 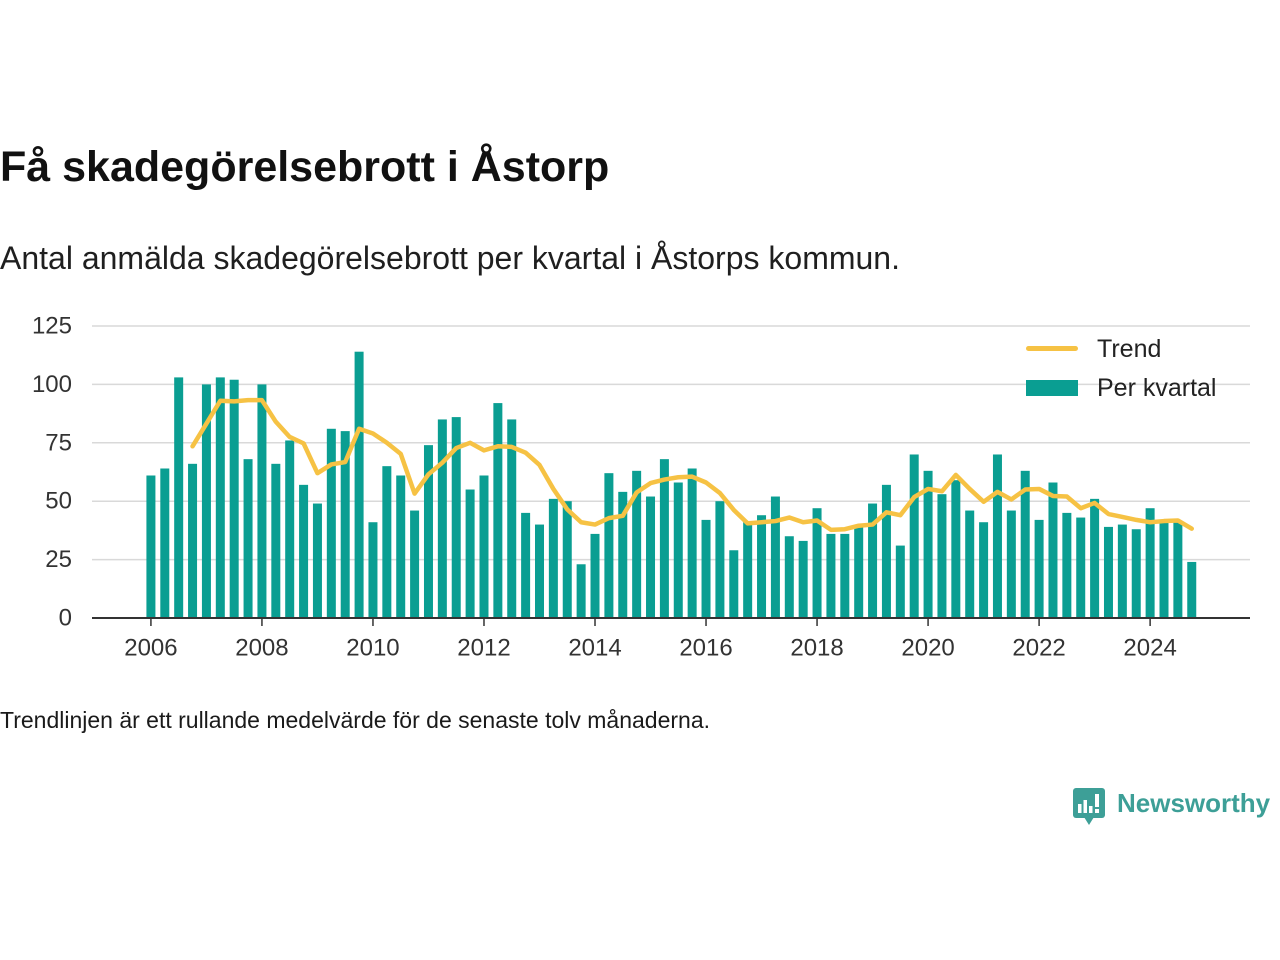 What do you see at coordinates (52, 384) in the screenshot?
I see `y-tick-label: 100` at bounding box center [52, 384].